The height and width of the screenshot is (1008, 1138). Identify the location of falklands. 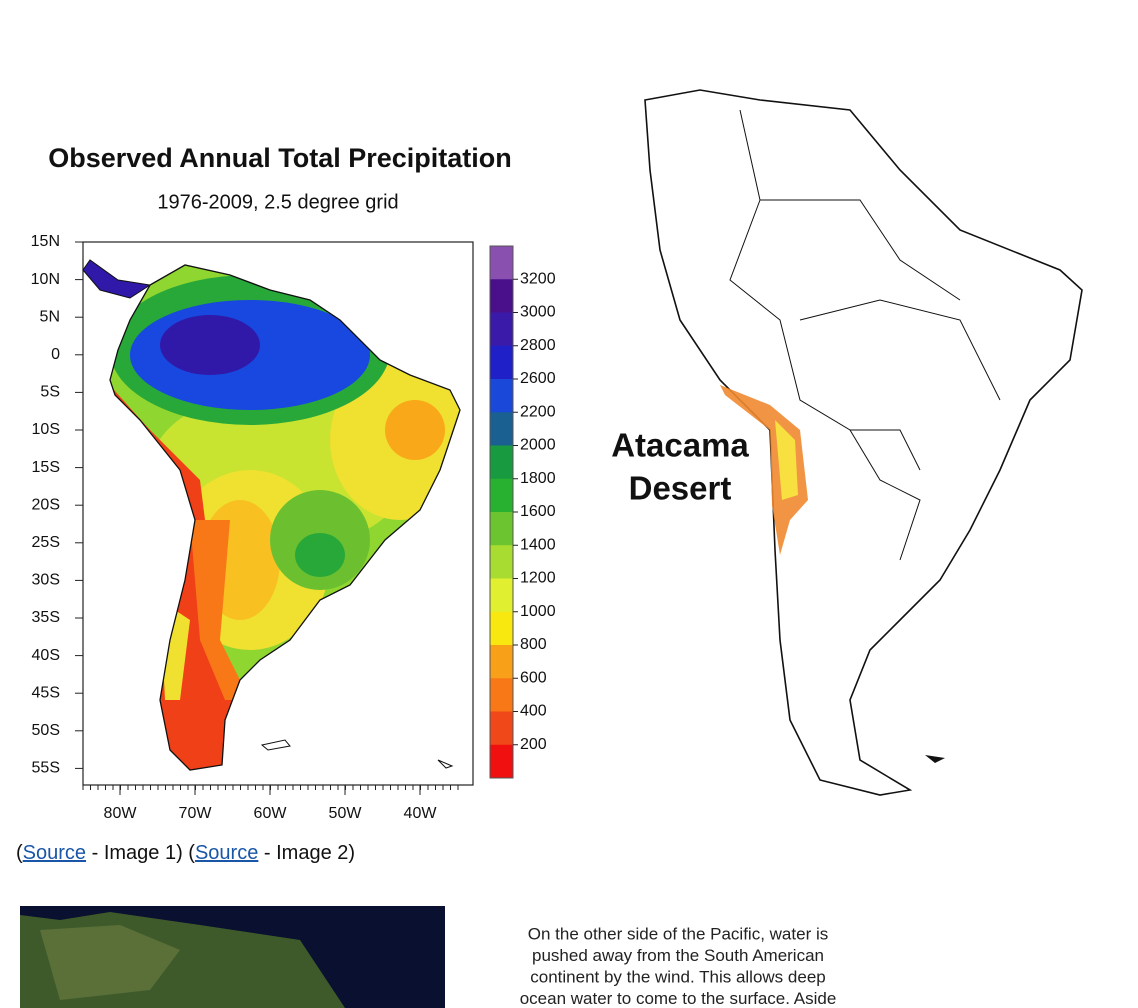
(935, 759).